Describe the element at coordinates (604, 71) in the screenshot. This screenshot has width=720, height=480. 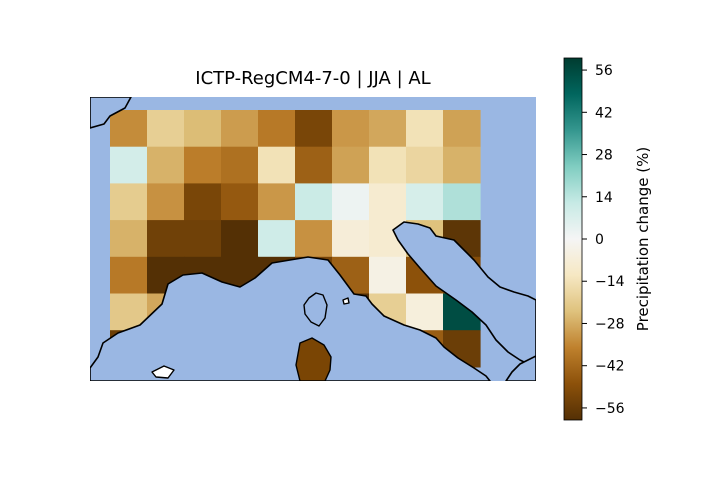
I see `colorbar-tick-label: 56` at that location.